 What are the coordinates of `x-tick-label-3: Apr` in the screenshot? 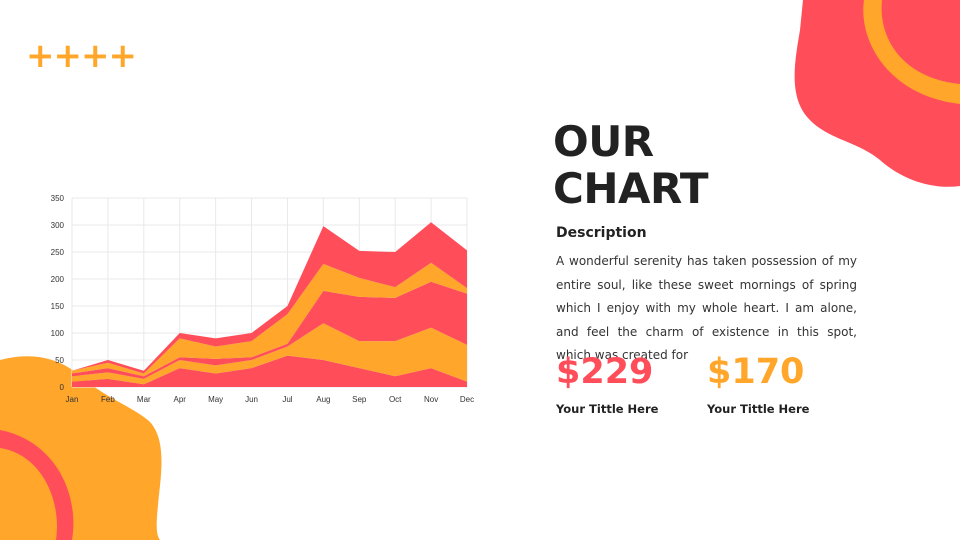 It's located at (180, 399).